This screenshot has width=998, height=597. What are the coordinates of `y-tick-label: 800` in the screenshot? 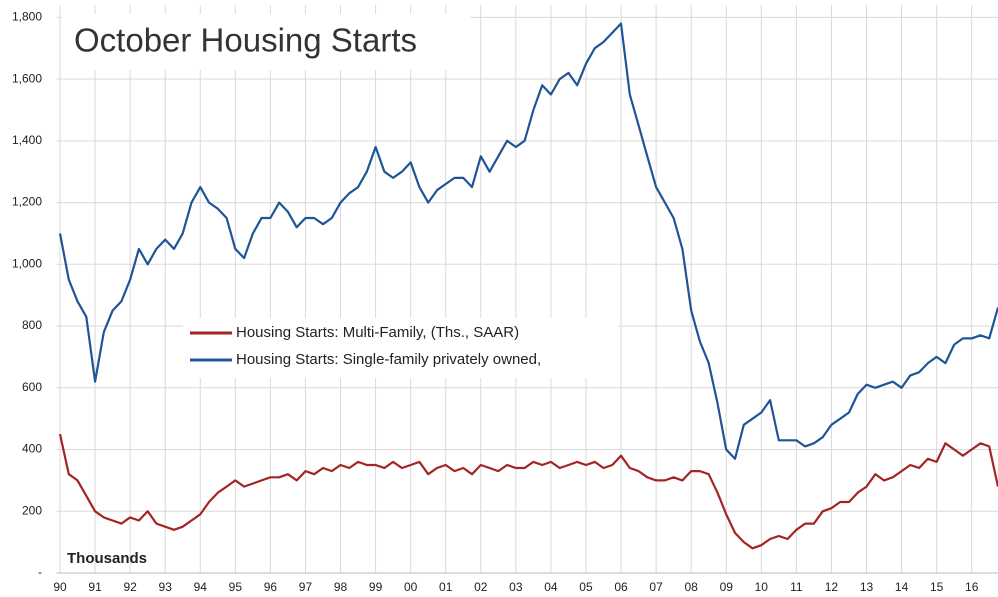 It's located at (32, 325).